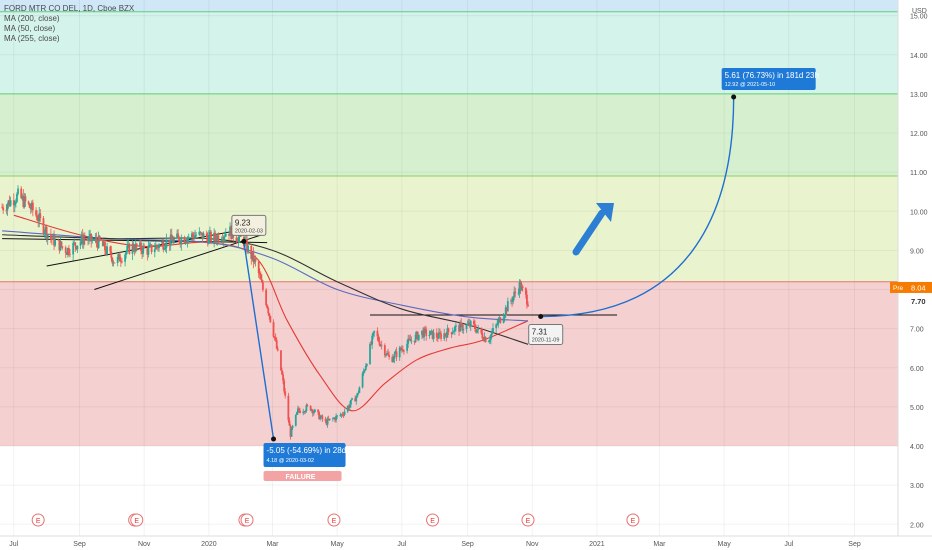  What do you see at coordinates (917, 408) in the screenshot?
I see `price-tick-3: 5.00` at bounding box center [917, 408].